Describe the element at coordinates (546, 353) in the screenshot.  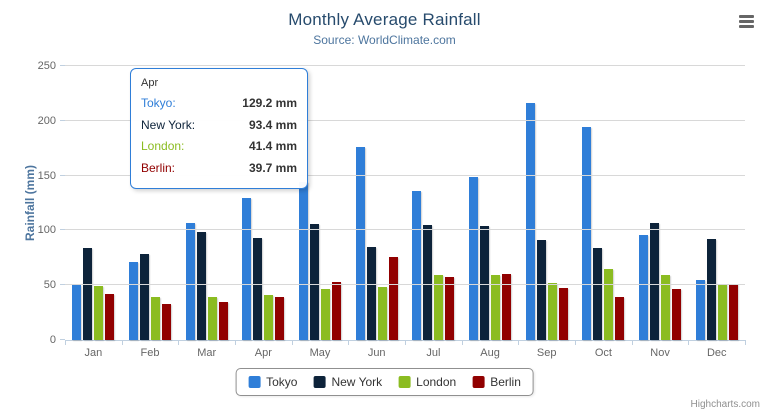
I see `x-axis-label: Sep` at that location.